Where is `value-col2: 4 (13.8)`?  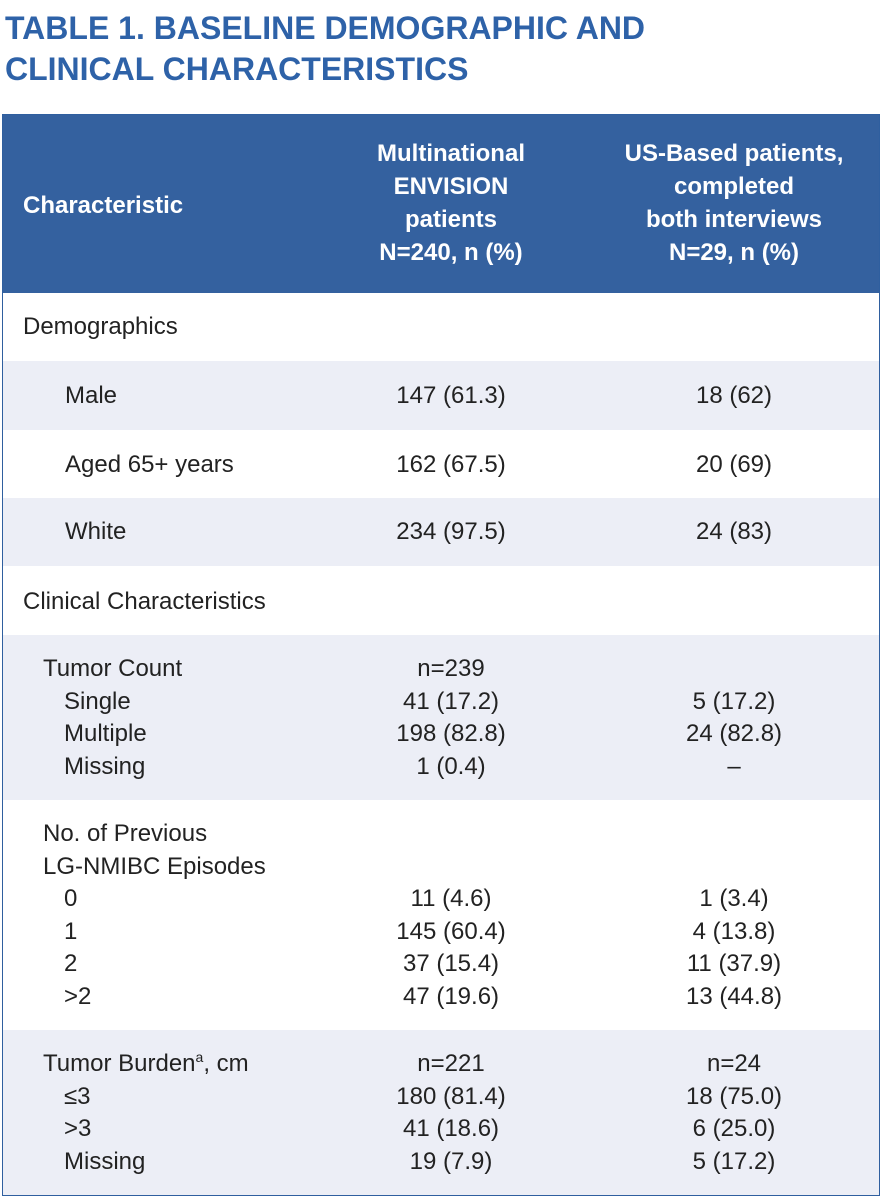 value-col2: 4 (13.8) is located at coordinates (734, 931).